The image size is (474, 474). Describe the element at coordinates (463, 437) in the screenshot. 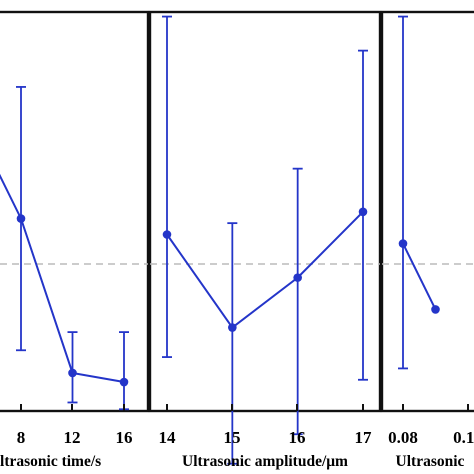

I see `x-tick-label: 0.16` at that location.